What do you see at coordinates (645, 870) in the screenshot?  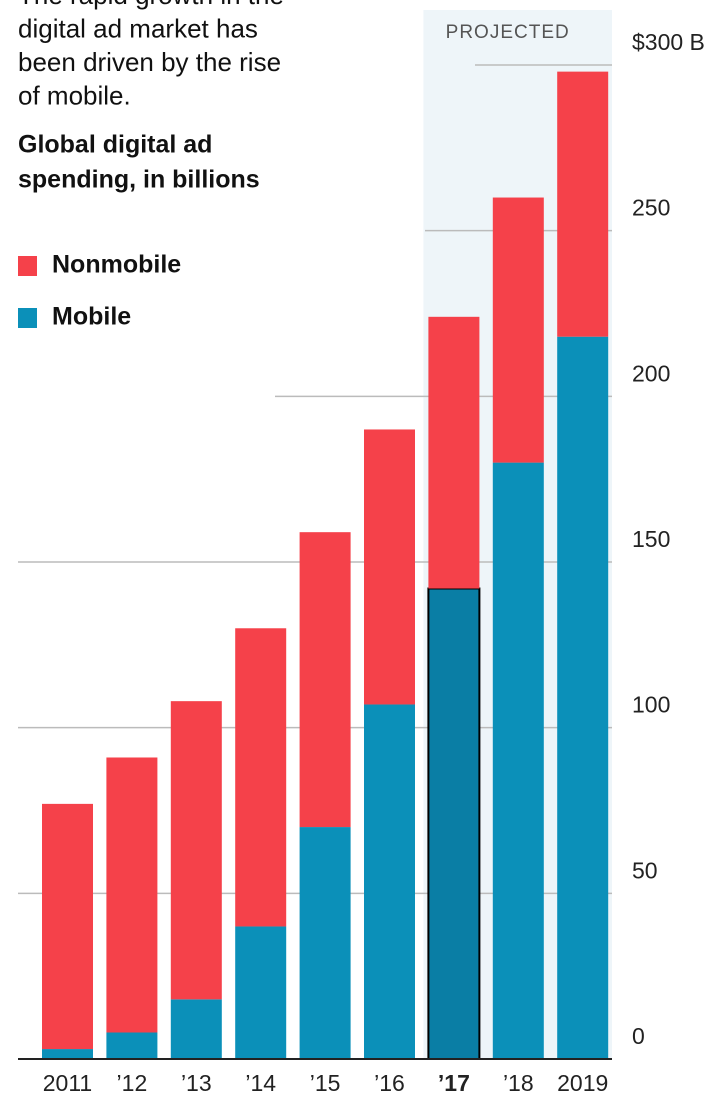 I see `y-tick-label: 50` at bounding box center [645, 870].